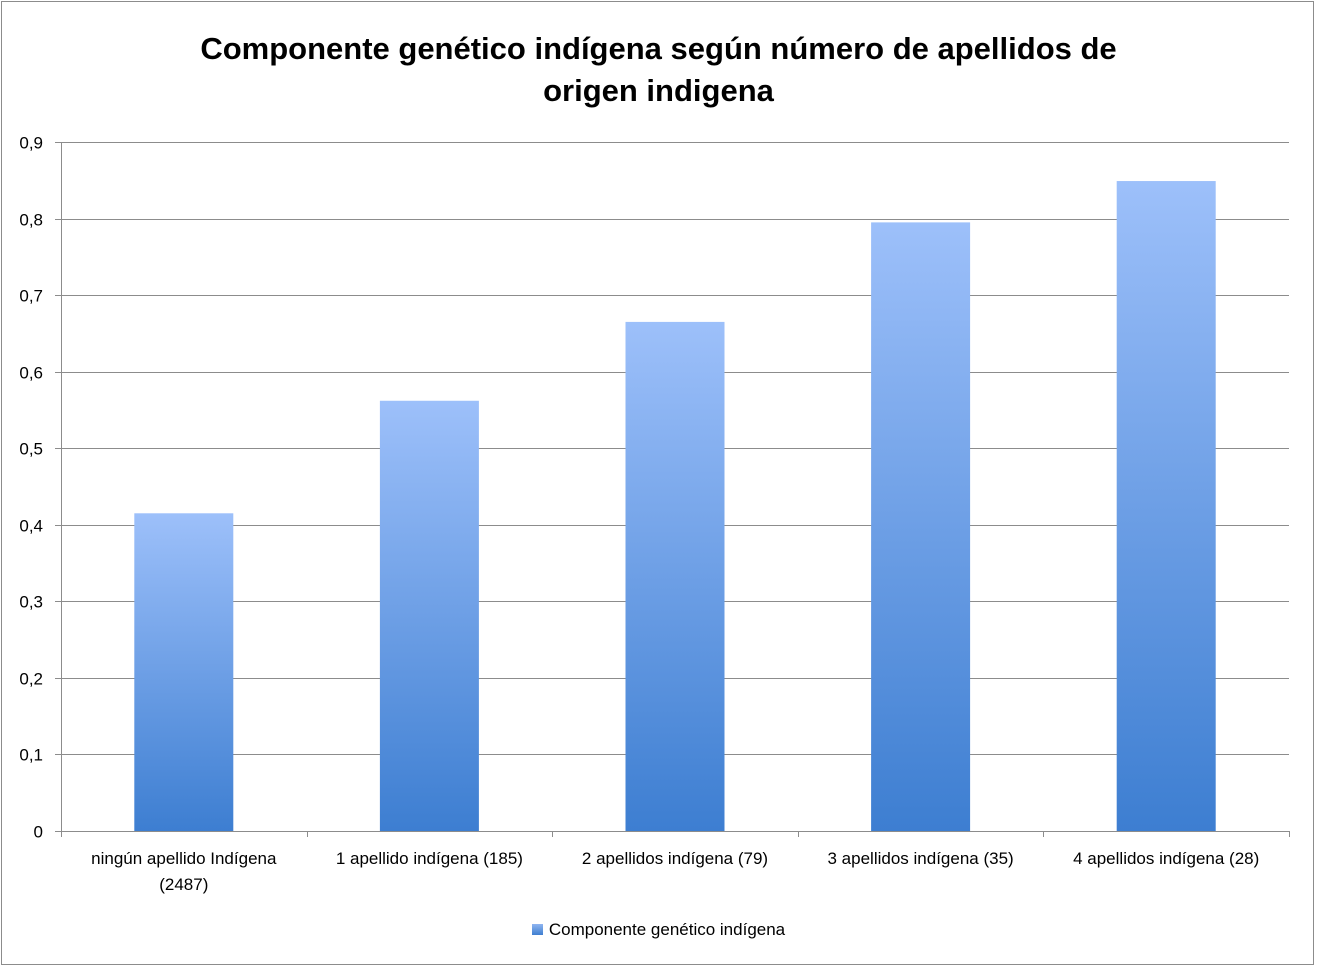 This screenshot has height=968, width=1317. Describe the element at coordinates (38, 832) in the screenshot. I see `y-tick-label: 0` at that location.